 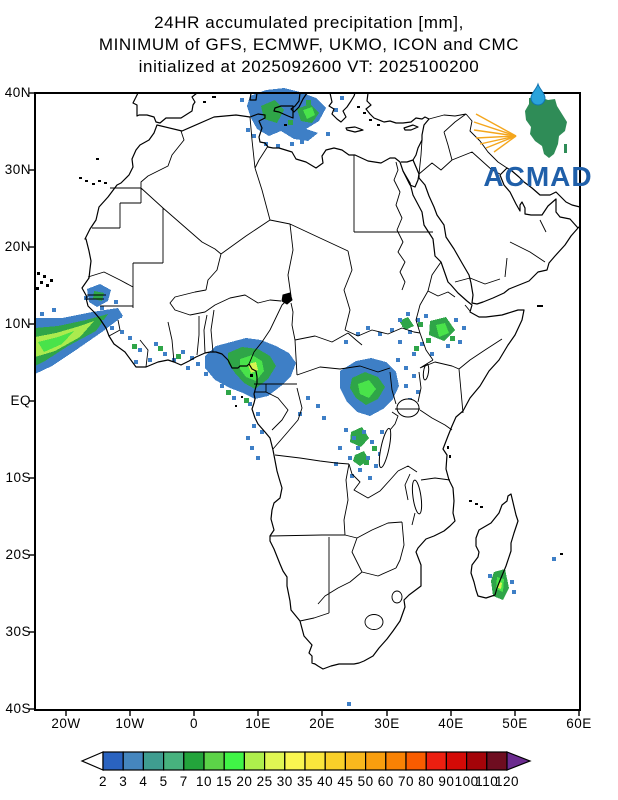 I want to click on colorbar-tick-label: 35, so click(x=305, y=781).